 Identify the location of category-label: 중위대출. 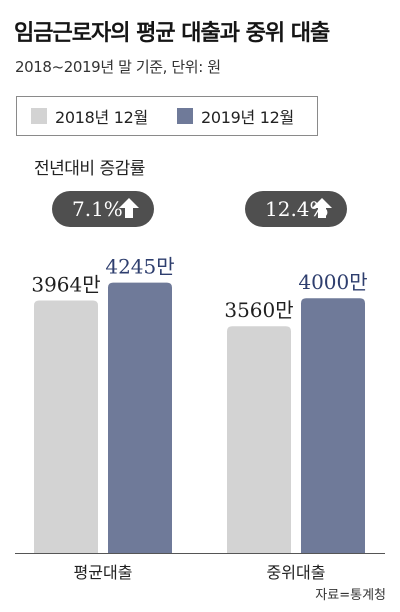
(296, 572).